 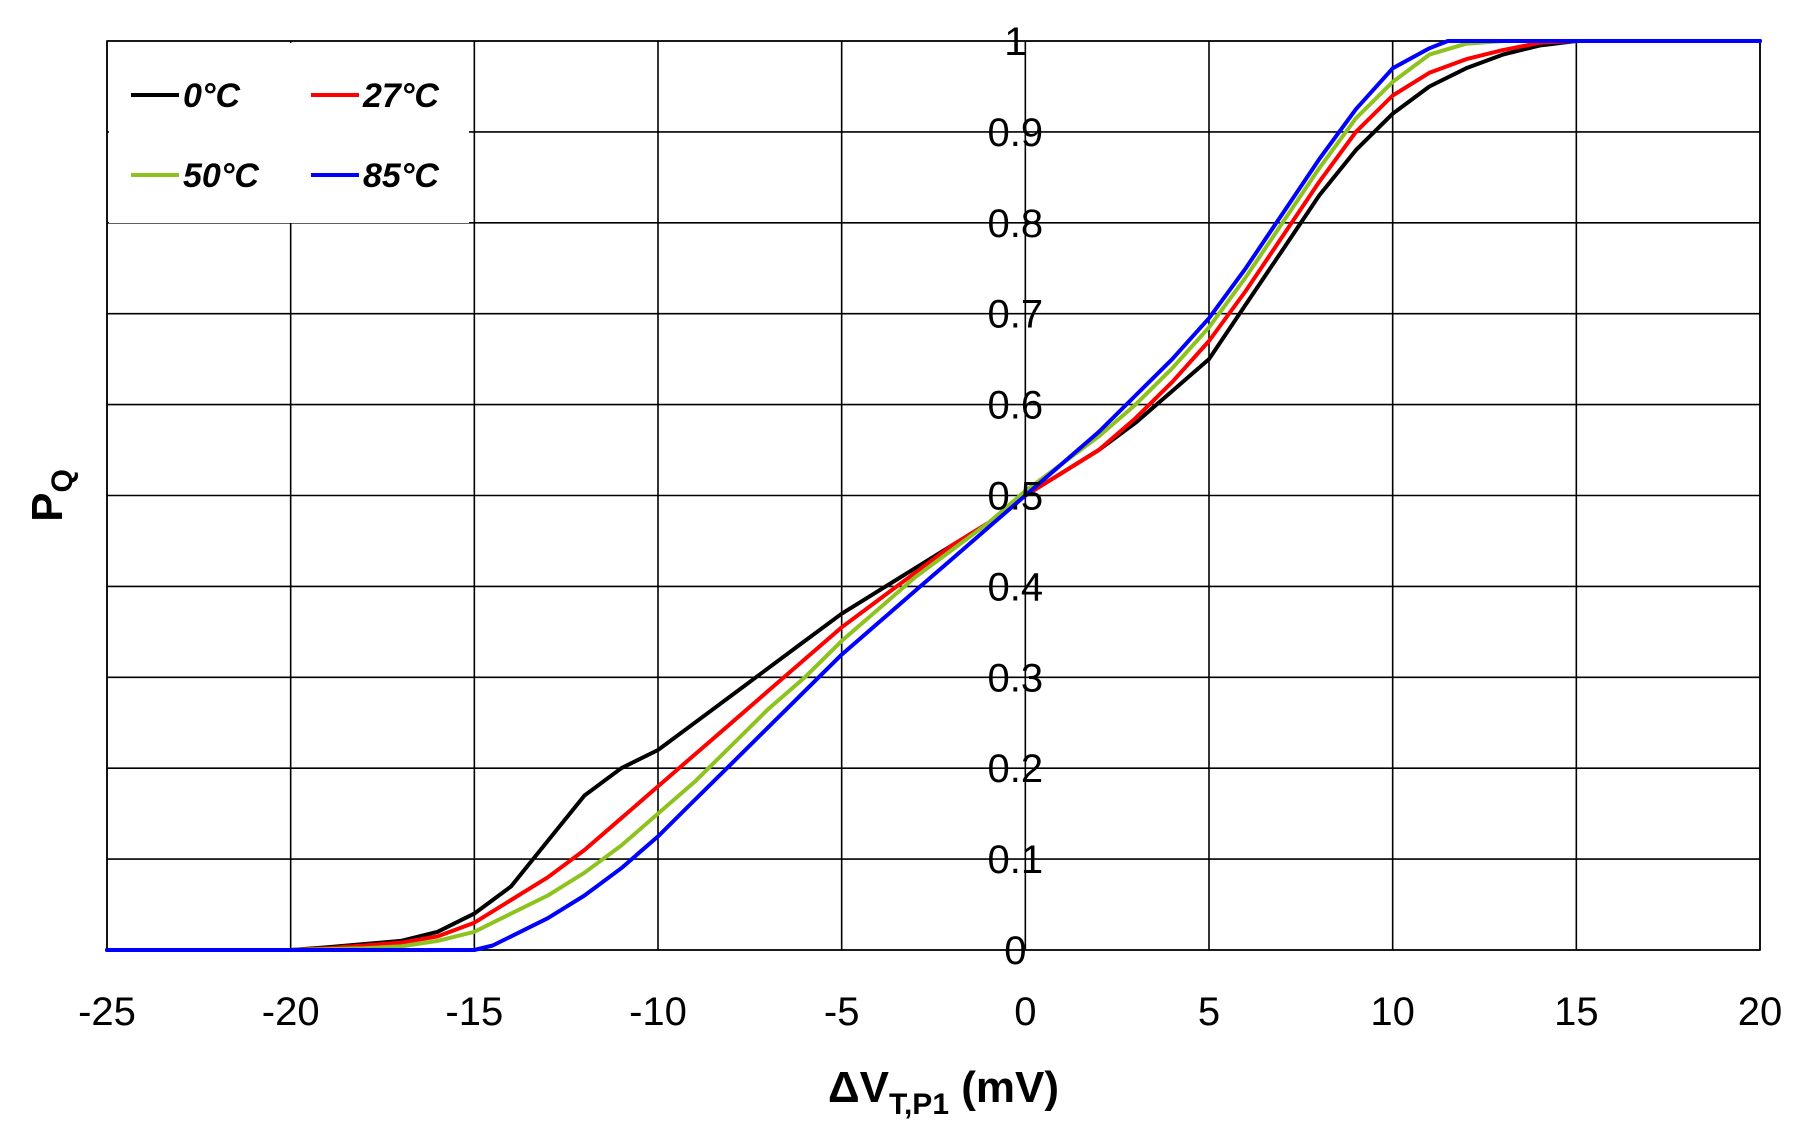 I want to click on y-tick-label: 1, so click(x=1015, y=42).